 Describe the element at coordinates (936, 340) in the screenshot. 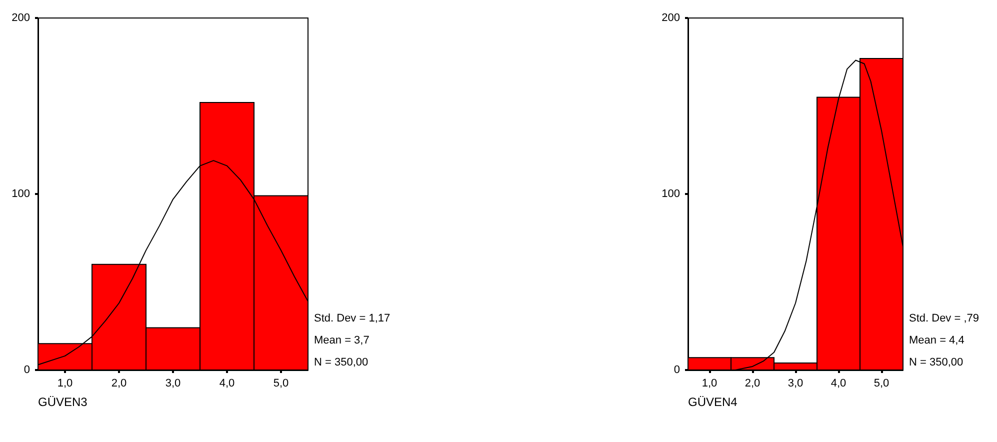

I see `text: Mean = 4,4` at that location.